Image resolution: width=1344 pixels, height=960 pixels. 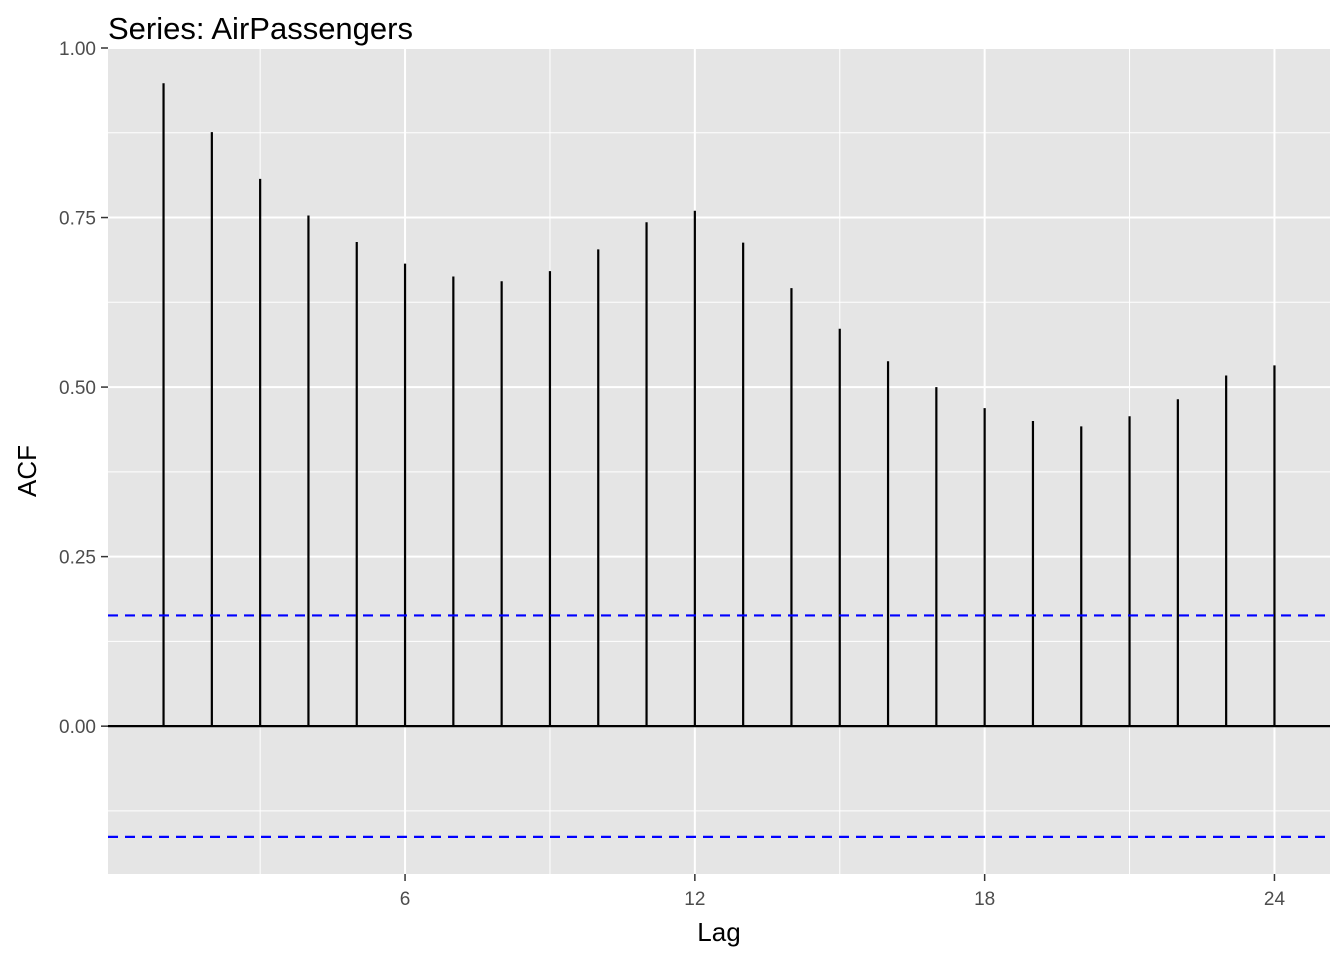 What do you see at coordinates (843, 892) in the screenshot?
I see `x-axis: 6 12 18 24` at bounding box center [843, 892].